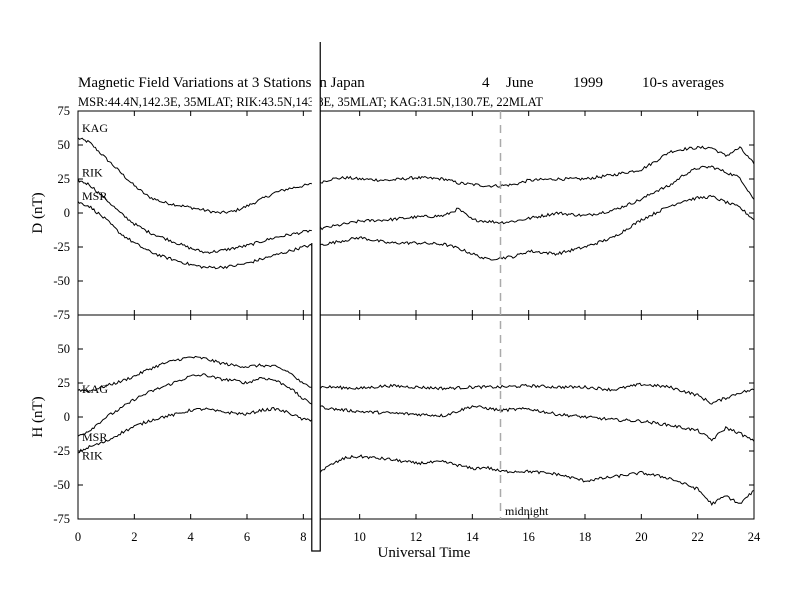  Describe the element at coordinates (303, 537) in the screenshot. I see `x-tick-label: 8` at that location.